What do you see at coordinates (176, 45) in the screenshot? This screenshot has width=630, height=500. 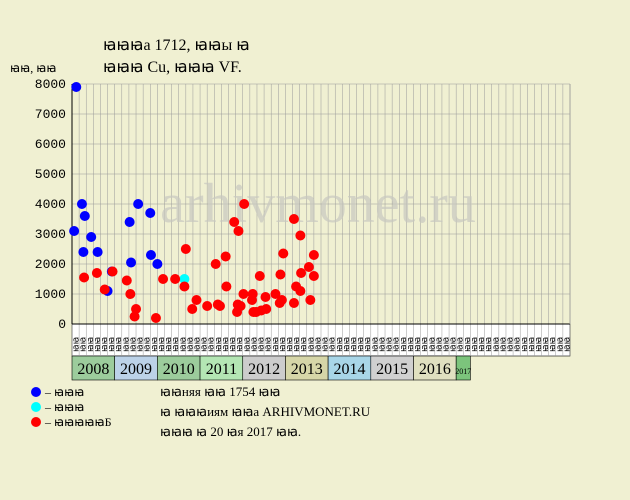 I see `chart-title-line-1: ꙗꙗꙗа 1712, ꙗꙗы ꙗ` at bounding box center [176, 45].